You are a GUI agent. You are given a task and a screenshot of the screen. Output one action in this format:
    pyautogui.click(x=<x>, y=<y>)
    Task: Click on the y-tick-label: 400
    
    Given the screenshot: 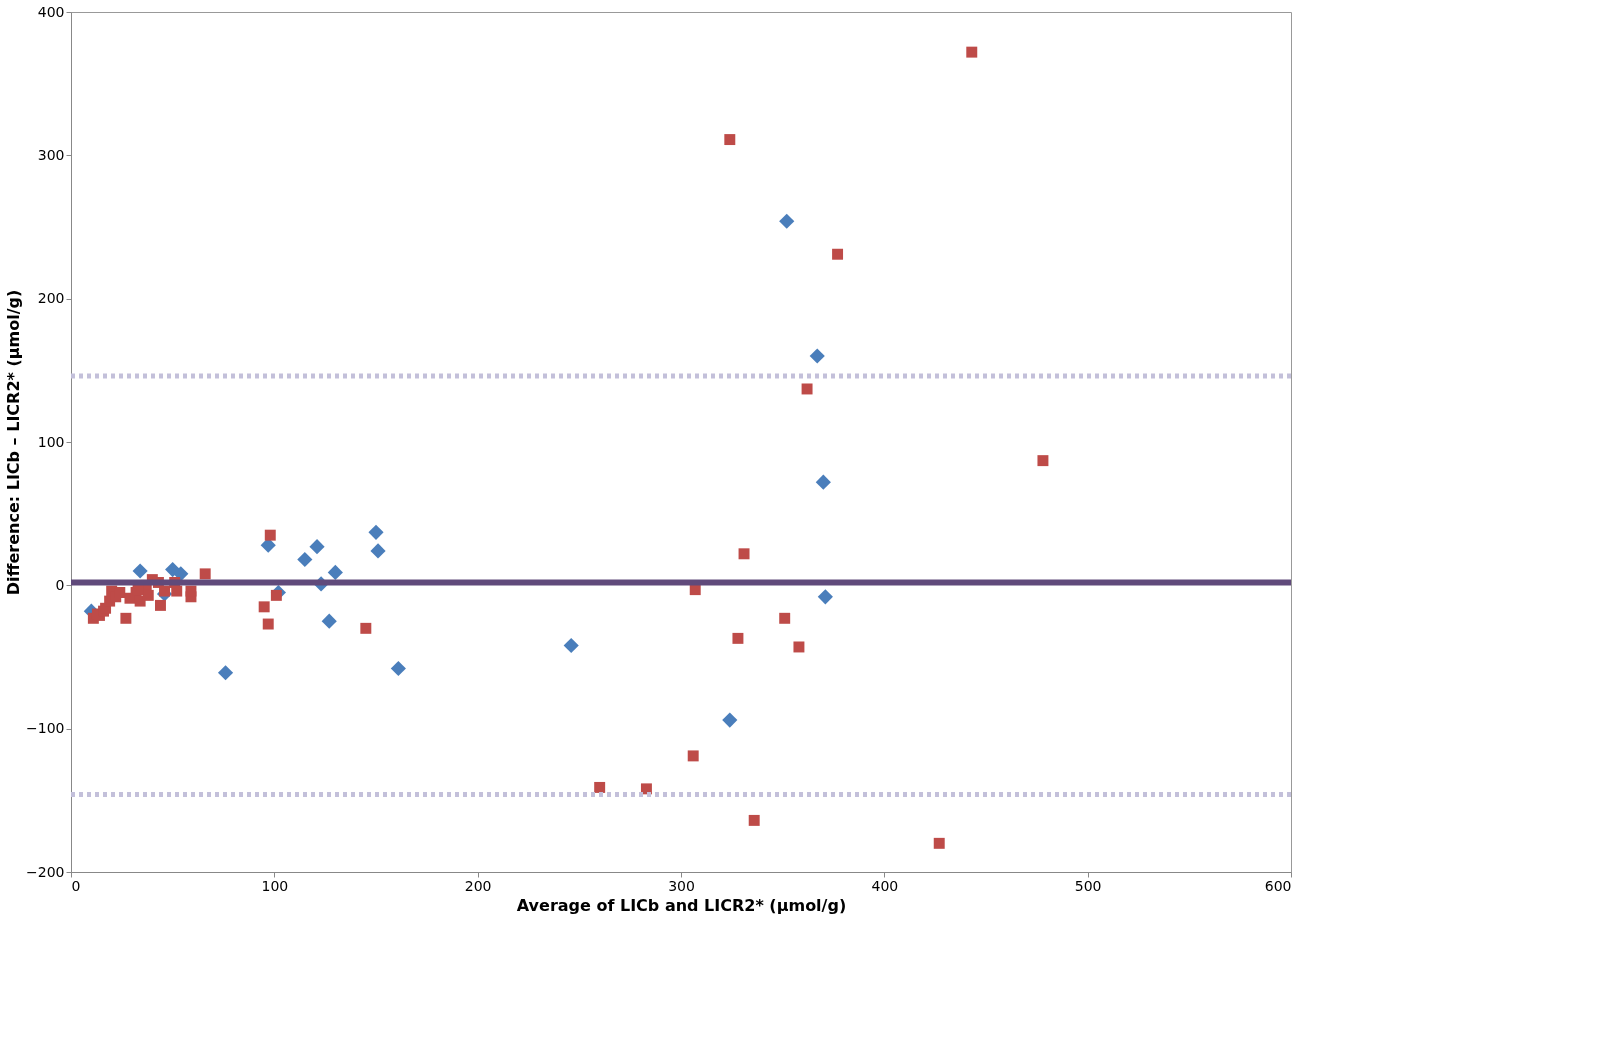 What is the action you would take?
    pyautogui.click(x=51, y=11)
    